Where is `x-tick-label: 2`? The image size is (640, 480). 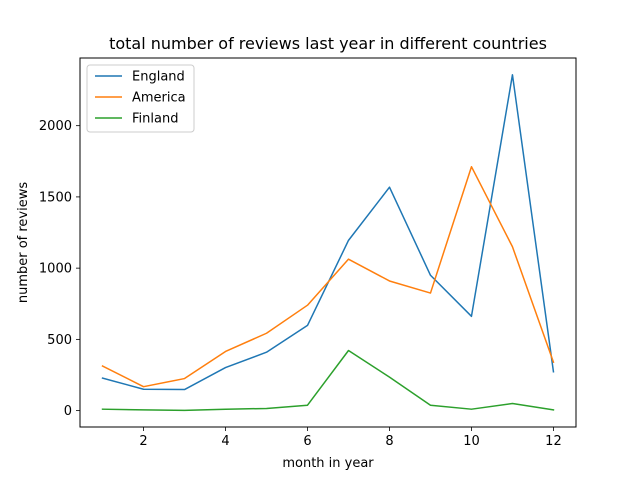
x-tick-label: 2 is located at coordinates (143, 441).